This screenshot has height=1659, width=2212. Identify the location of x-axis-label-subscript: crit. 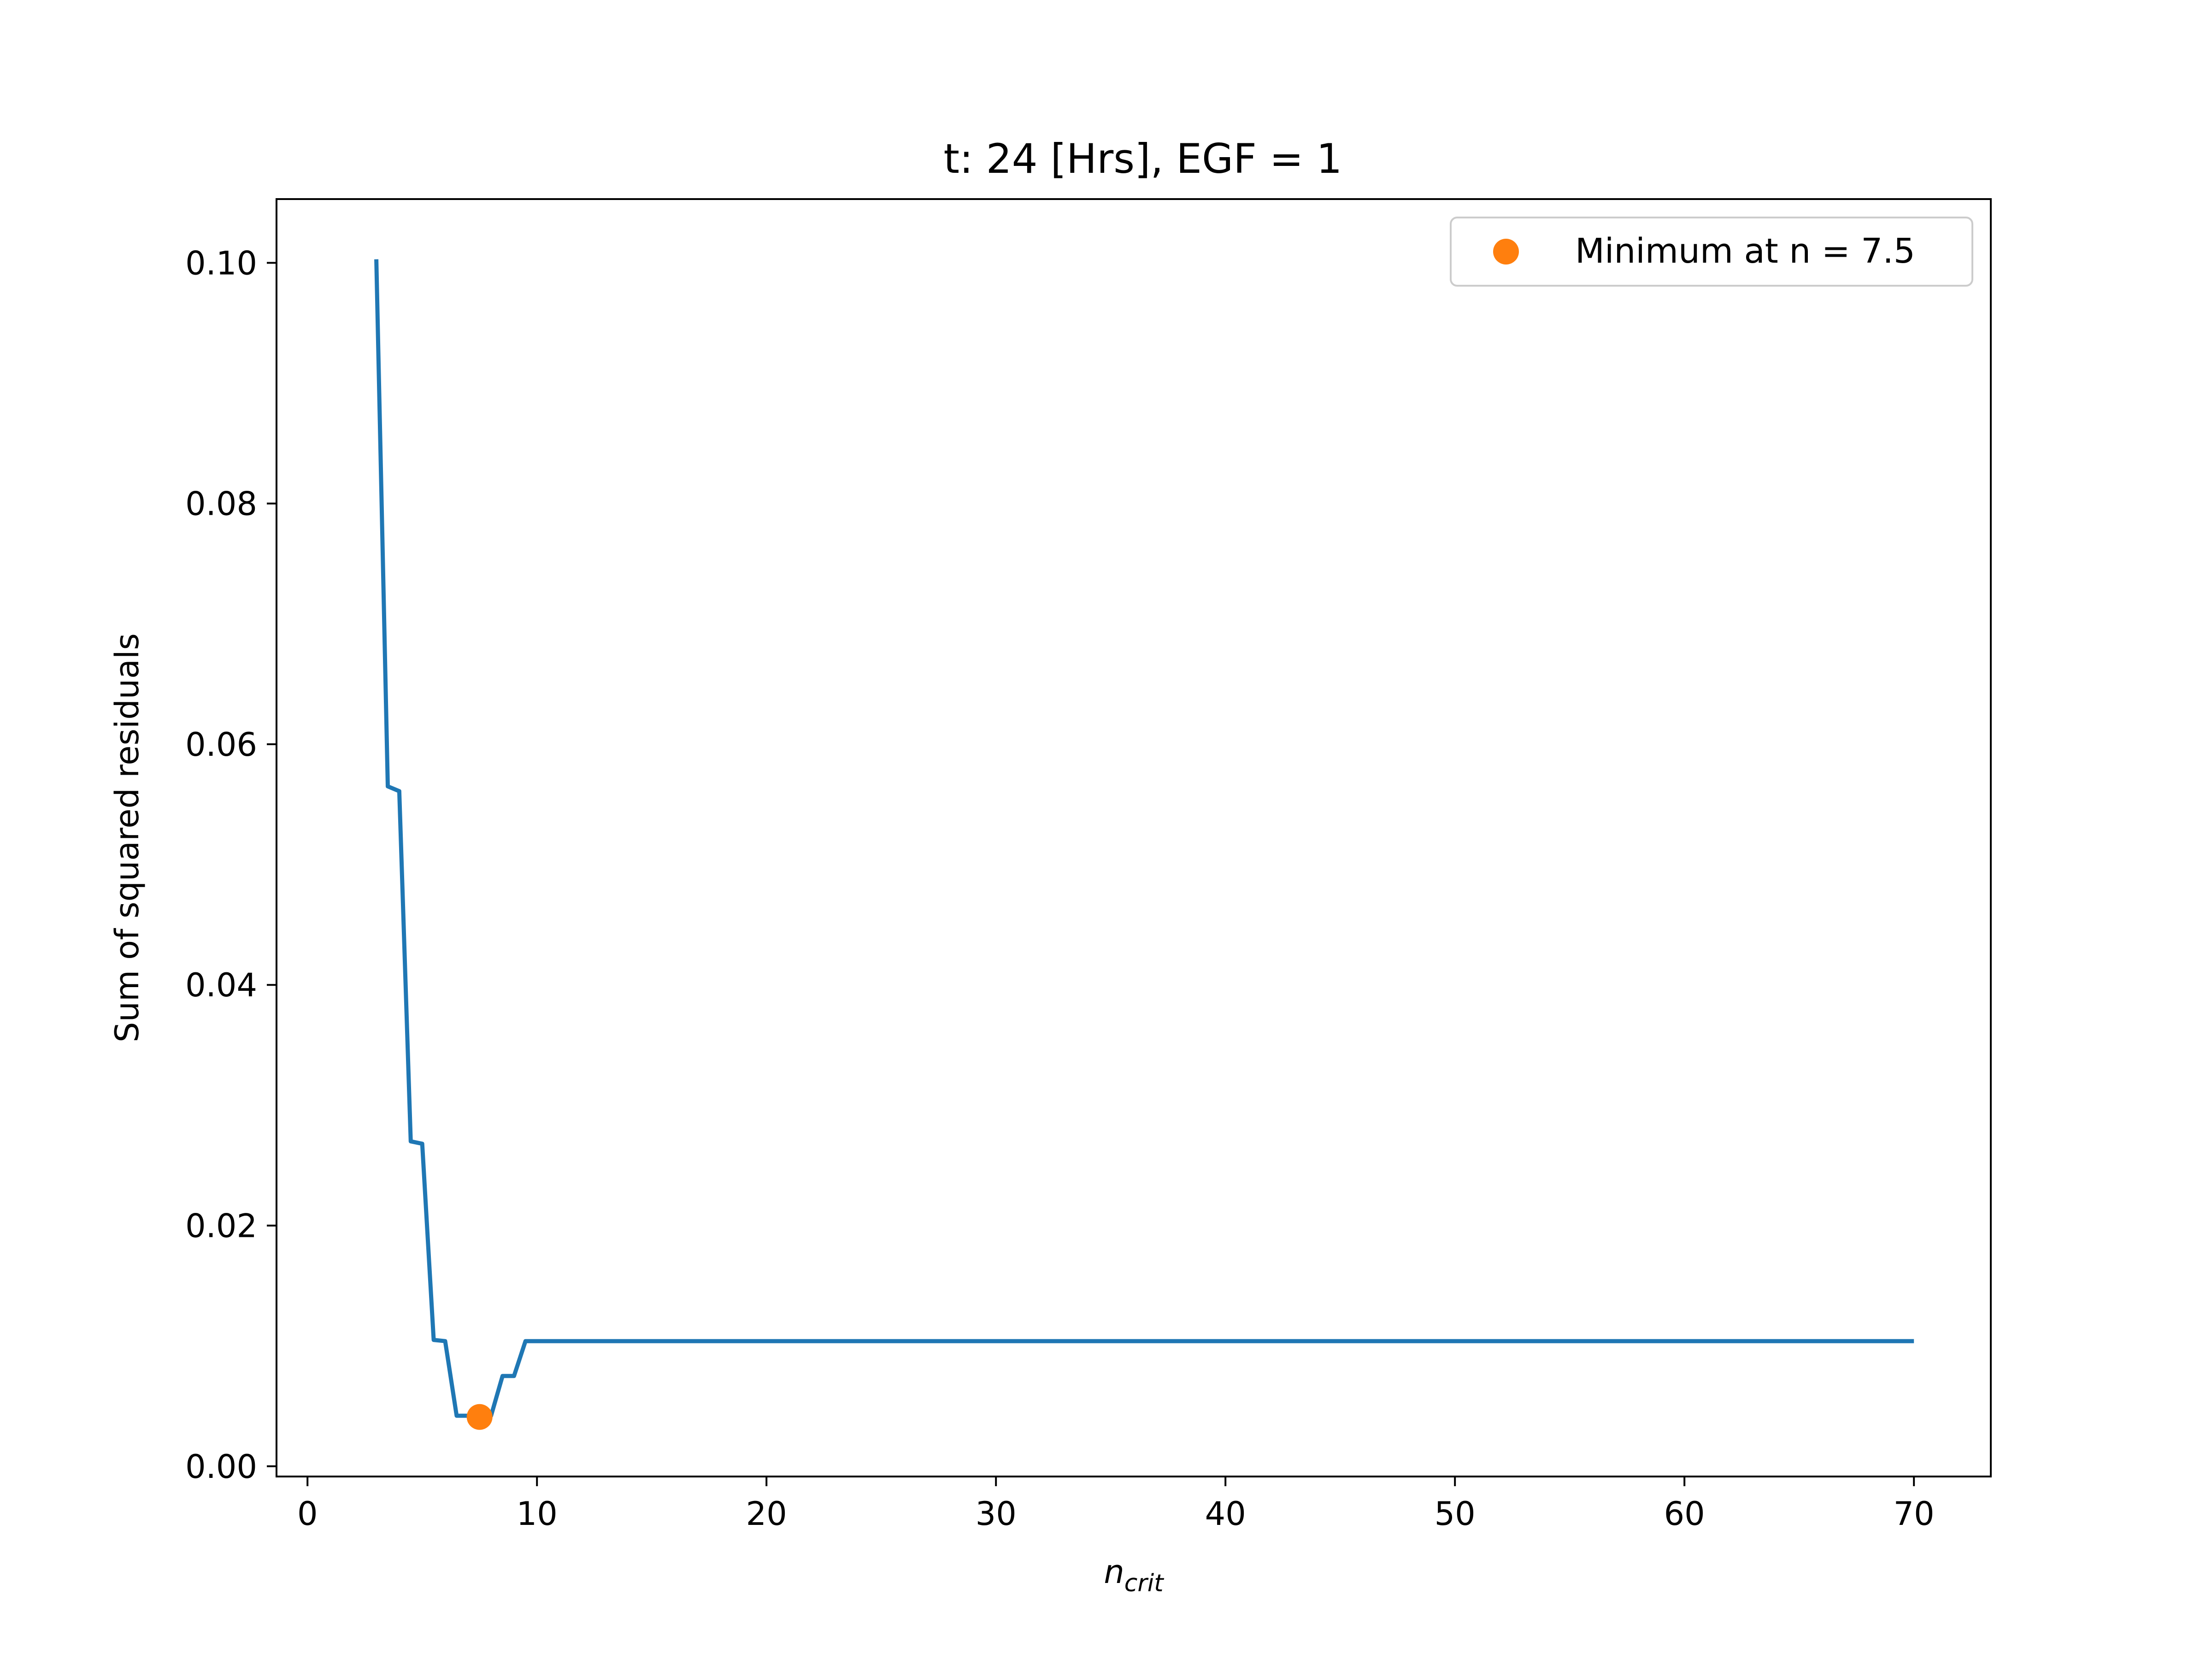
(1144, 1583).